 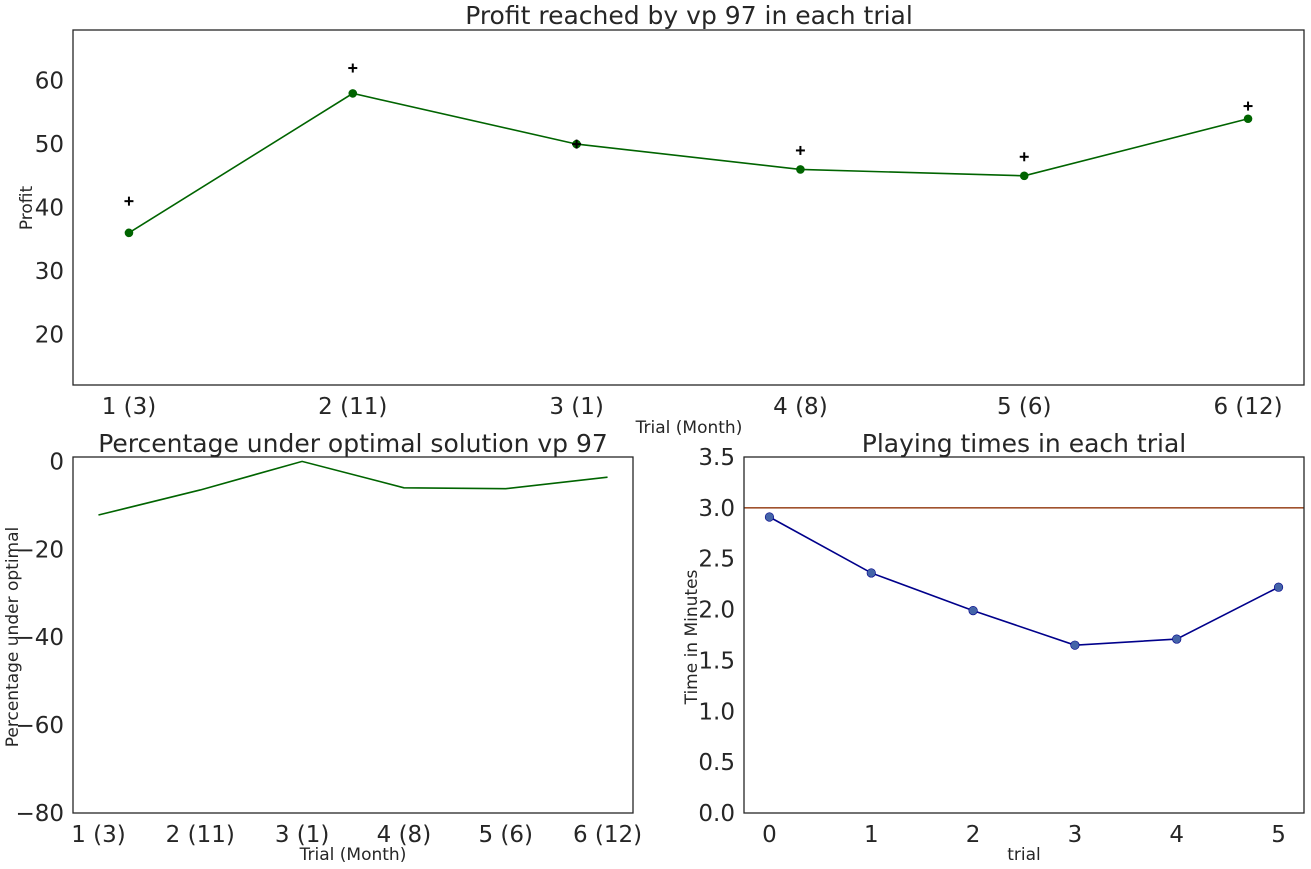 I want to click on percentage-y-ticks: 0 −20 −40 −60 −80, so click(x=39, y=638).